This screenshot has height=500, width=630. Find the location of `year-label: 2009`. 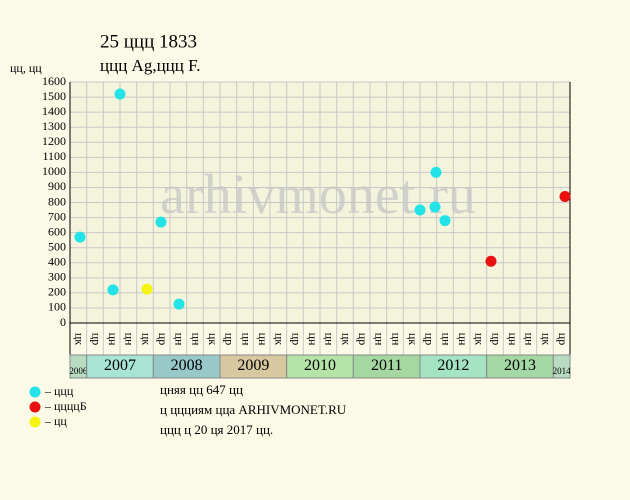

year-label: 2009 is located at coordinates (253, 365).